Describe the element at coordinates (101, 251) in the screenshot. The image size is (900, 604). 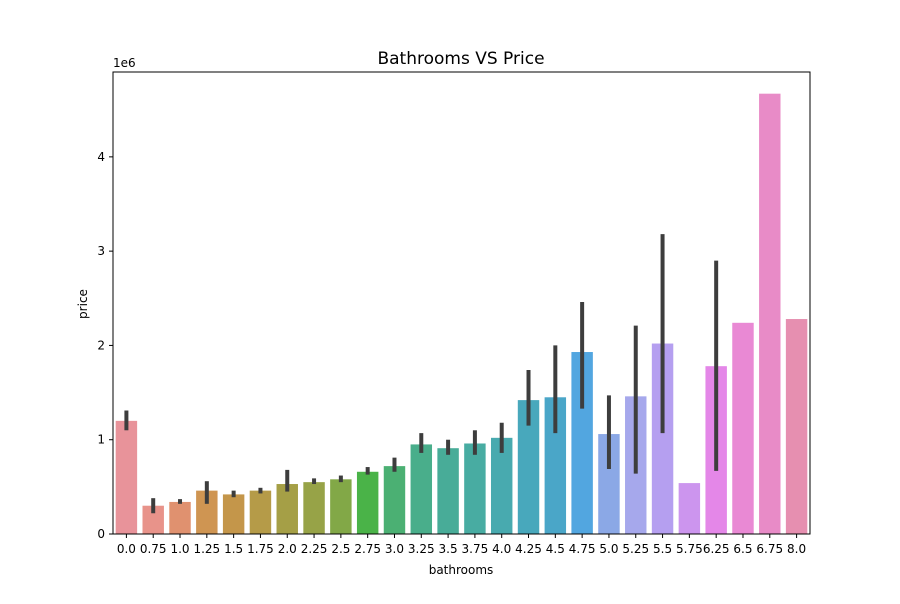
I see `y-tick-label: 3` at that location.